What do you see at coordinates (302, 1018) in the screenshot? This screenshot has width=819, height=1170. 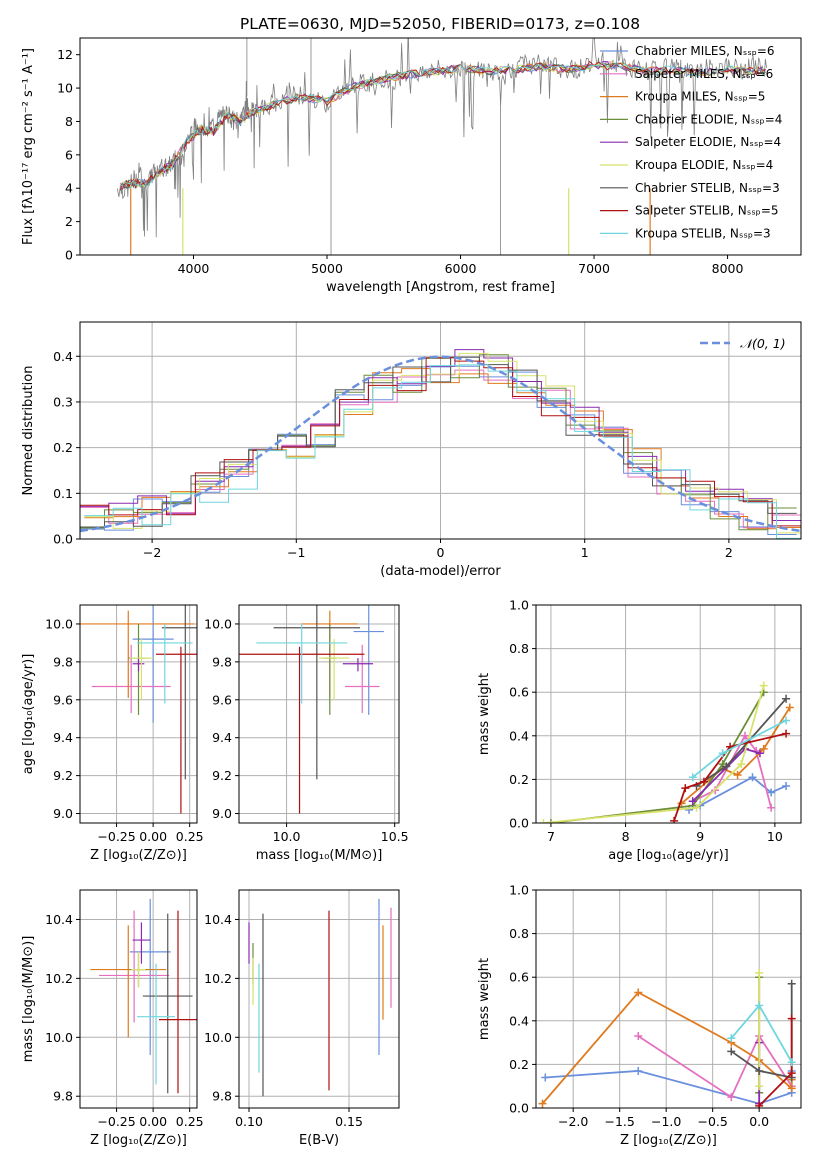 I see `panel-ebv-mass: 0.10 0.15 9.8 10.0 10.2 10.4 E(B-V)` at bounding box center [302, 1018].